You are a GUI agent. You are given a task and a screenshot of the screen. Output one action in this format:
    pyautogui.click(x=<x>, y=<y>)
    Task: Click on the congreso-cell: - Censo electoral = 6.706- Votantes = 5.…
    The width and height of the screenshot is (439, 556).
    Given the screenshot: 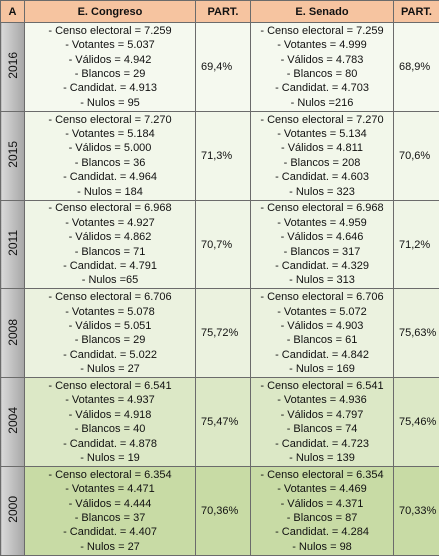 What is the action you would take?
    pyautogui.click(x=110, y=333)
    